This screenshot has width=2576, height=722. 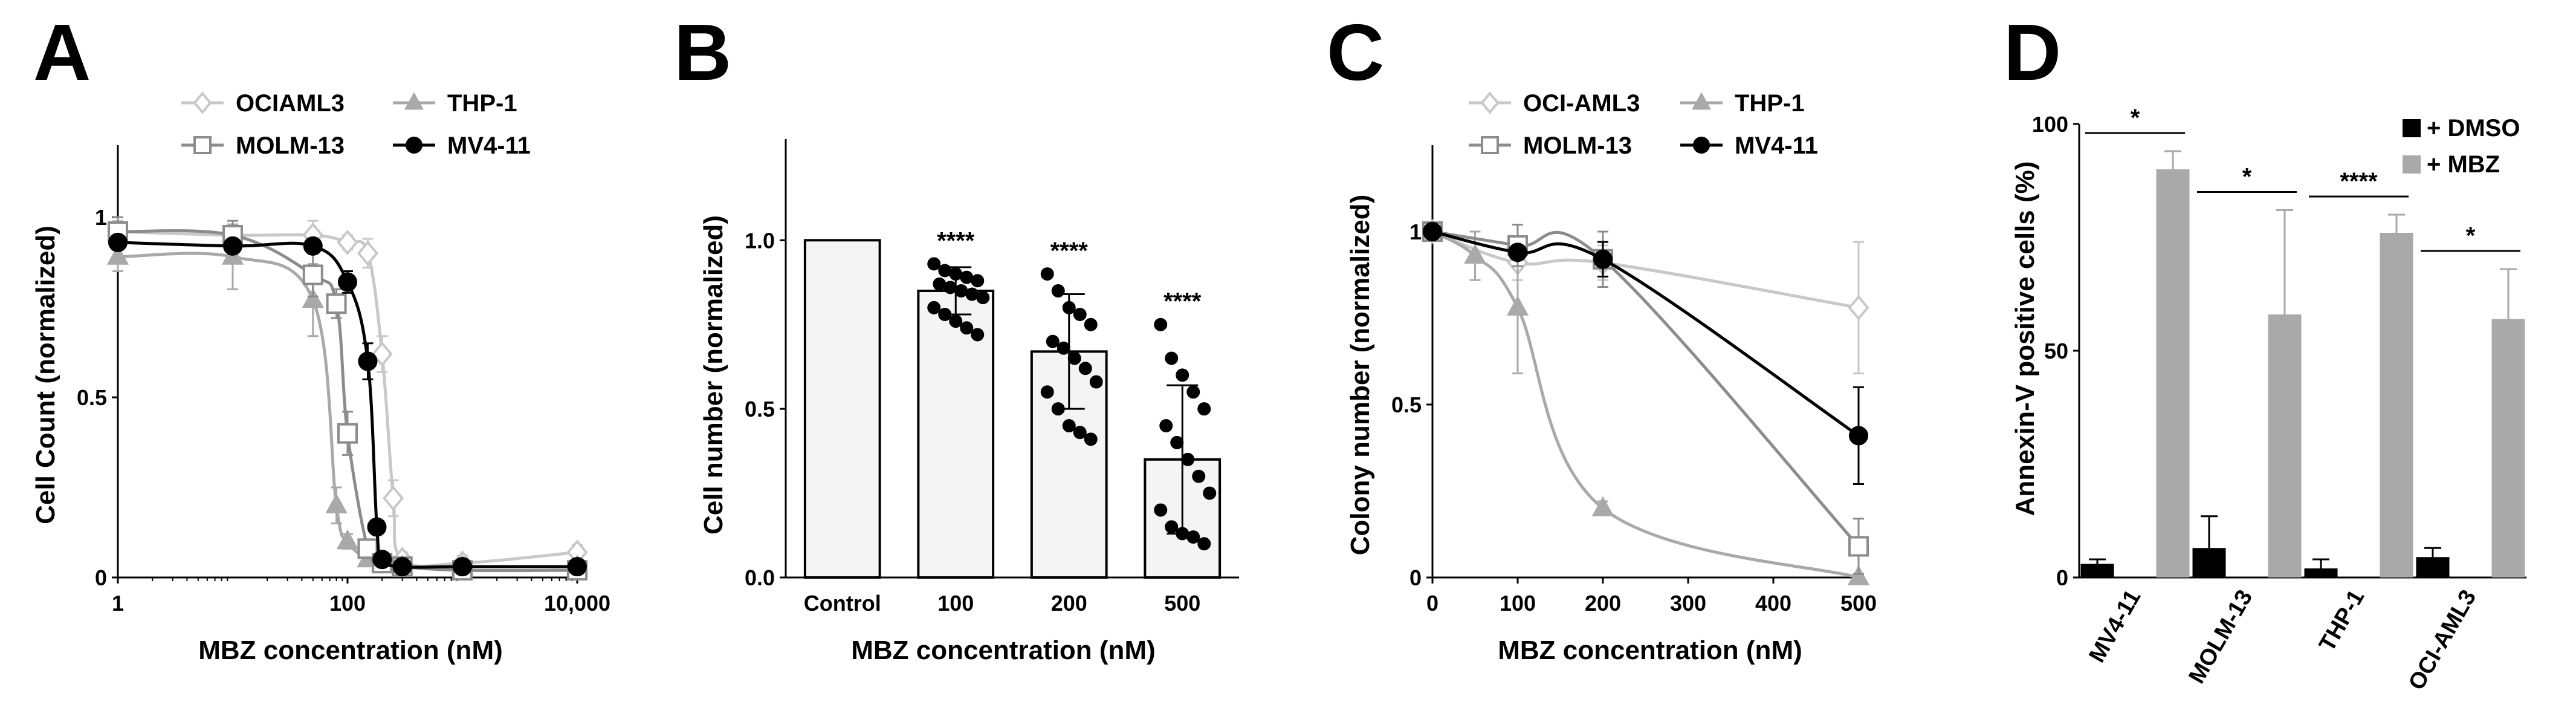 I want to click on panel-c-legend-entry: THP-1, so click(x=1742, y=103).